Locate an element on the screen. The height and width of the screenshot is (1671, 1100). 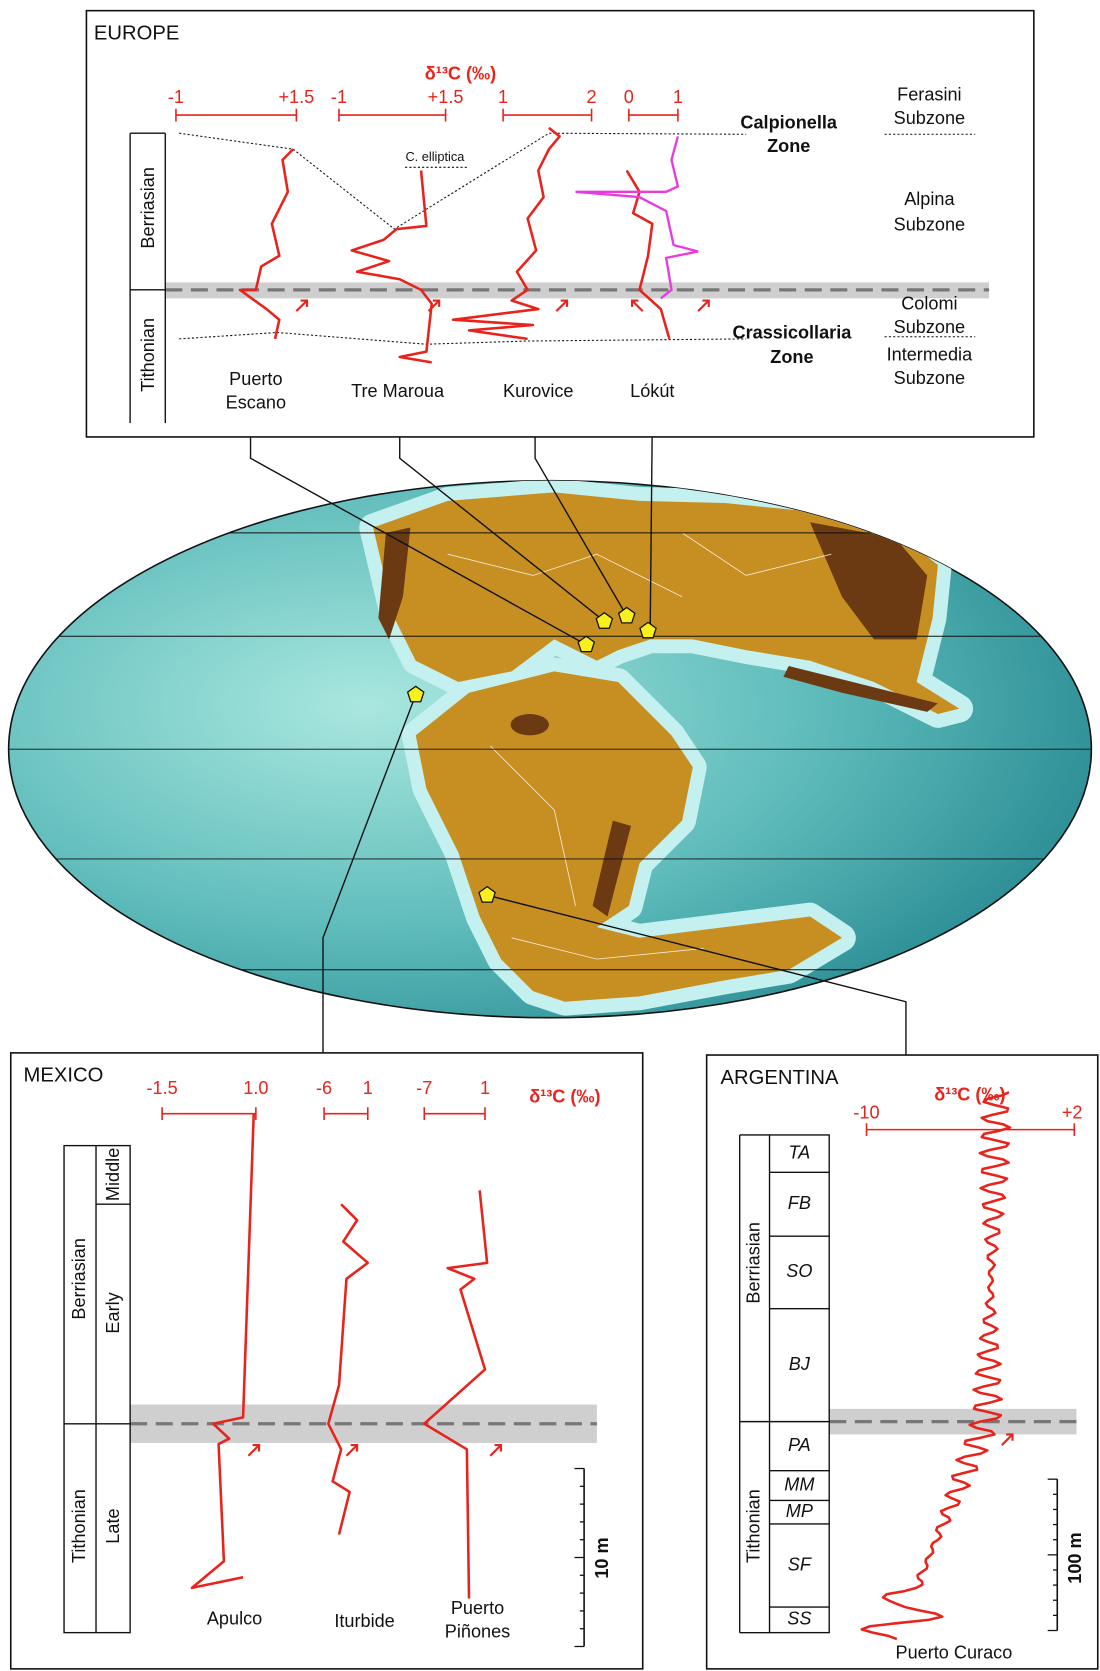
argentina-zones-n: BJ is located at coordinates (800, 1364).